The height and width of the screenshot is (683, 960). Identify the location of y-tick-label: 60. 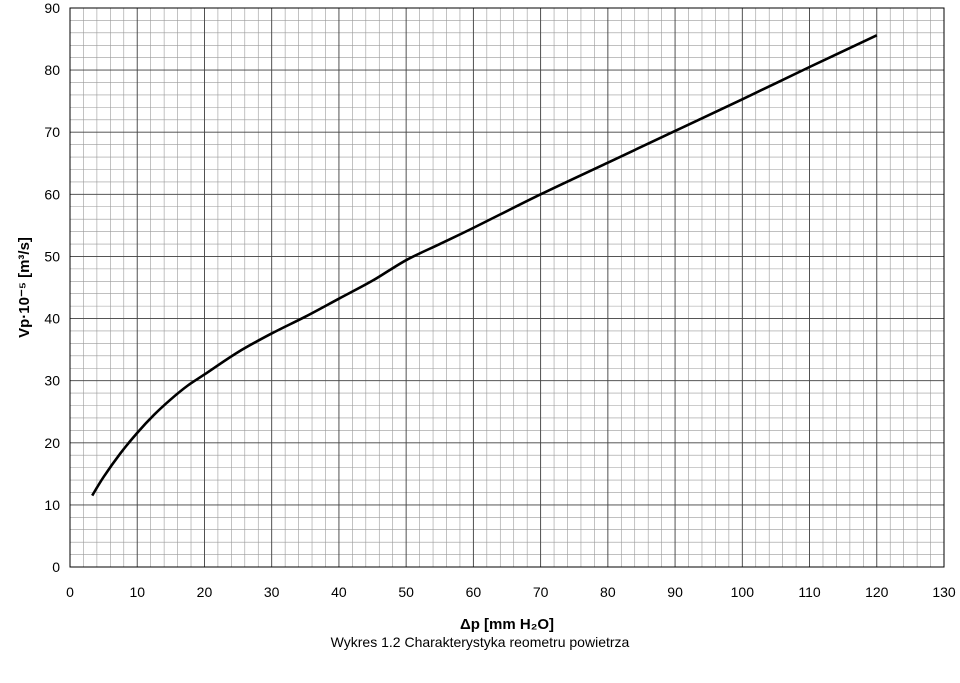
(52, 194).